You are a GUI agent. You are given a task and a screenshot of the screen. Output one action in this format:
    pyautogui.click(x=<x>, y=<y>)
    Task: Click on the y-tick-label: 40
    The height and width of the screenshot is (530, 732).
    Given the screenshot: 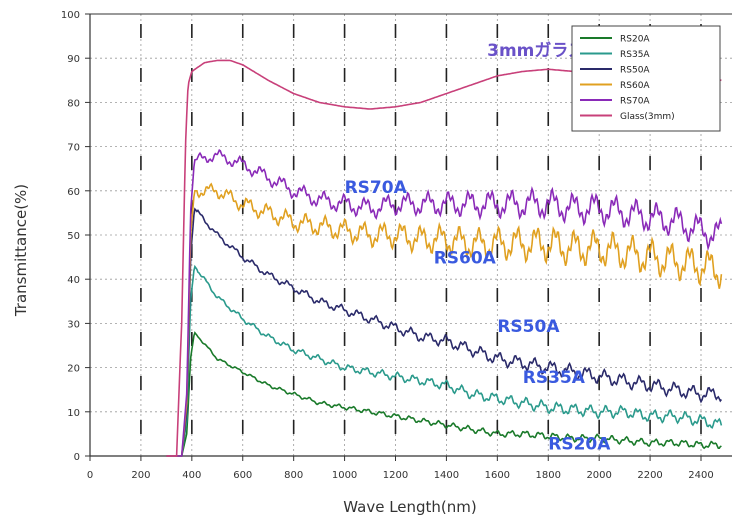 What is the action you would take?
    pyautogui.click(x=73, y=280)
    